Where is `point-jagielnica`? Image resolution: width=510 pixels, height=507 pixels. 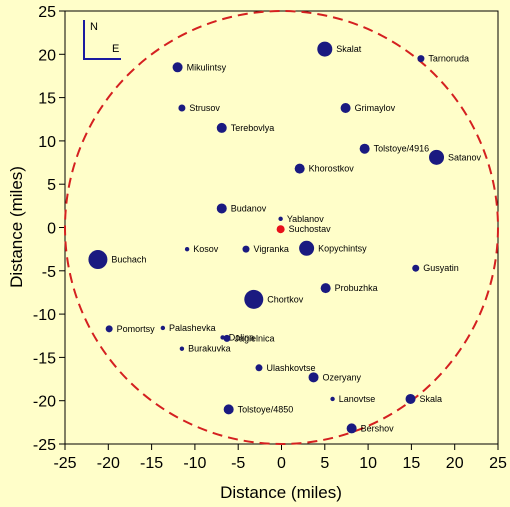
point-jagielnica is located at coordinates (227, 338).